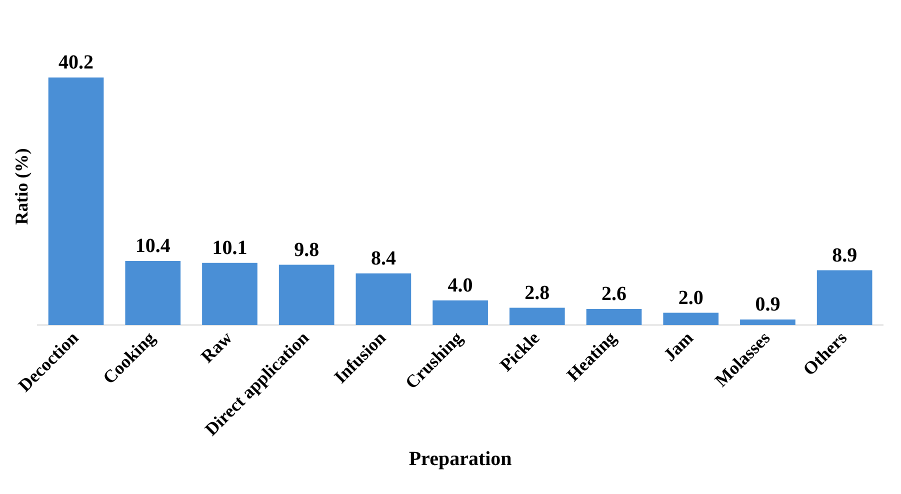 Image resolution: width=901 pixels, height=494 pixels. Describe the element at coordinates (230, 248) in the screenshot. I see `data-label: 10.1` at that location.